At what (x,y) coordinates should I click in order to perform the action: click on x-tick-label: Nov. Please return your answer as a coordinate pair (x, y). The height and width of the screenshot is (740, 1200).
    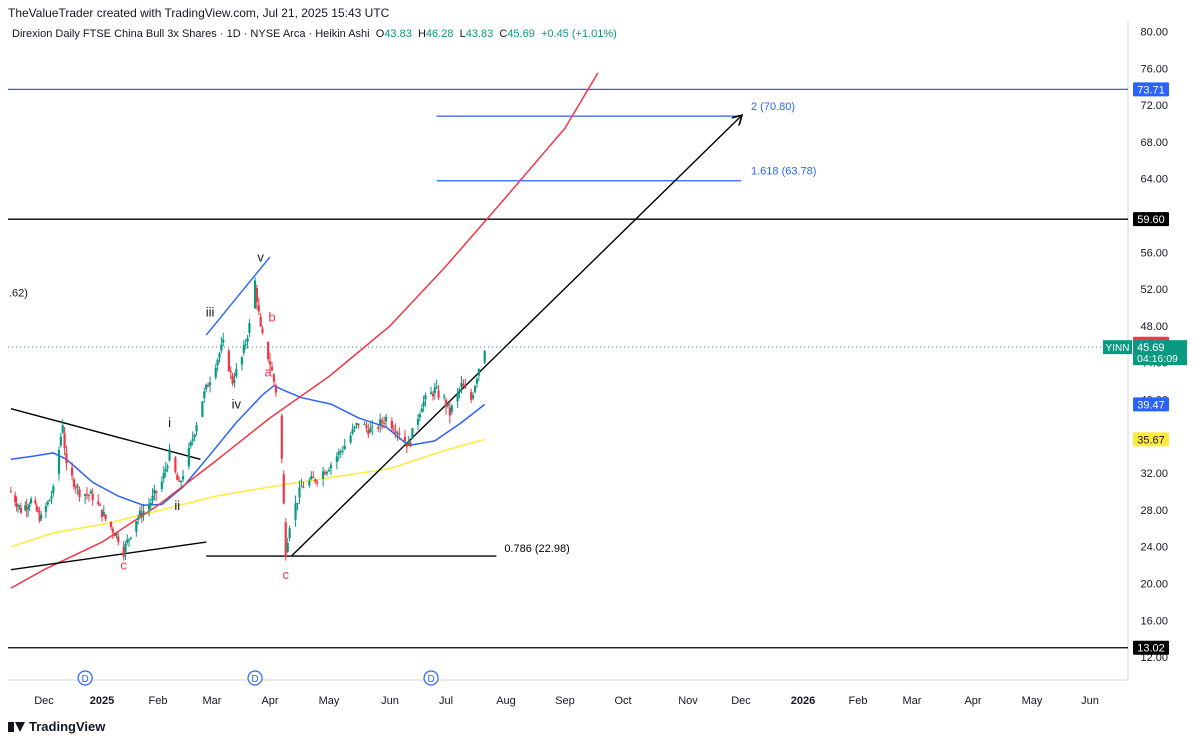
    Looking at the image, I should click on (688, 701).